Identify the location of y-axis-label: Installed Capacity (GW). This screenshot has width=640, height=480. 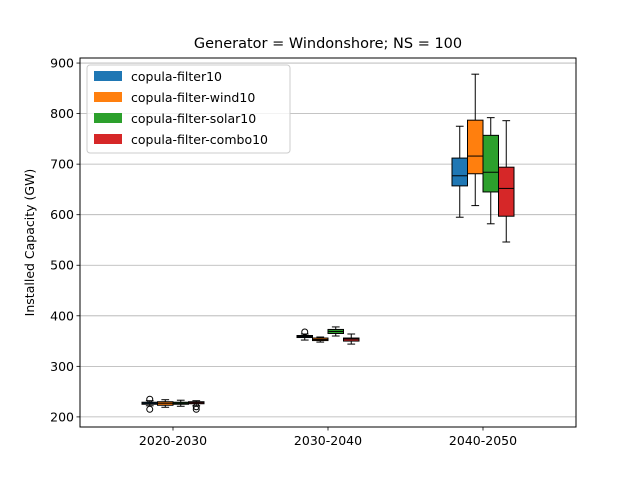
(29, 243).